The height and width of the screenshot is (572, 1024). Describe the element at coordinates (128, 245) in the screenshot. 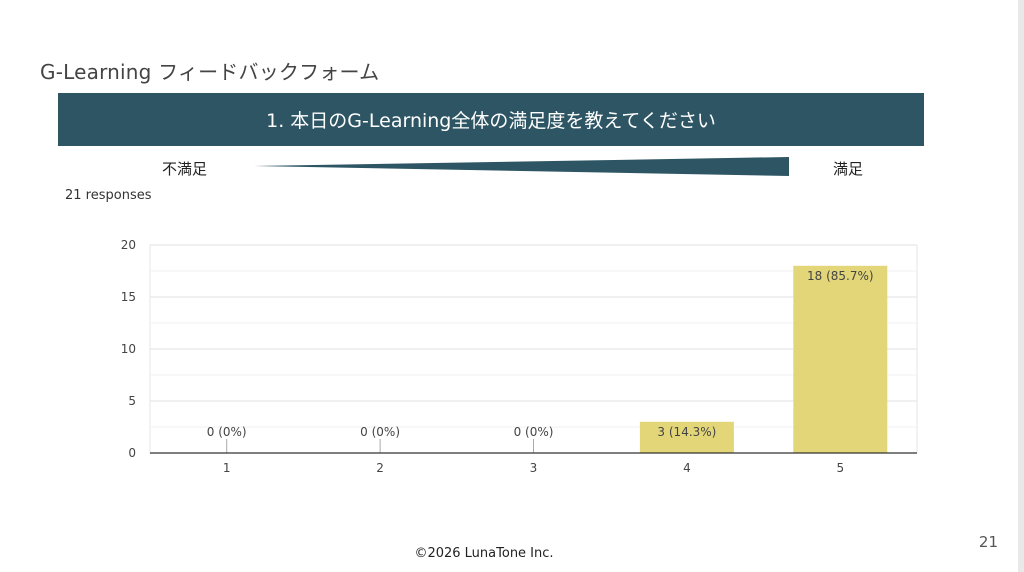

I see `y-tick-label: 20` at that location.